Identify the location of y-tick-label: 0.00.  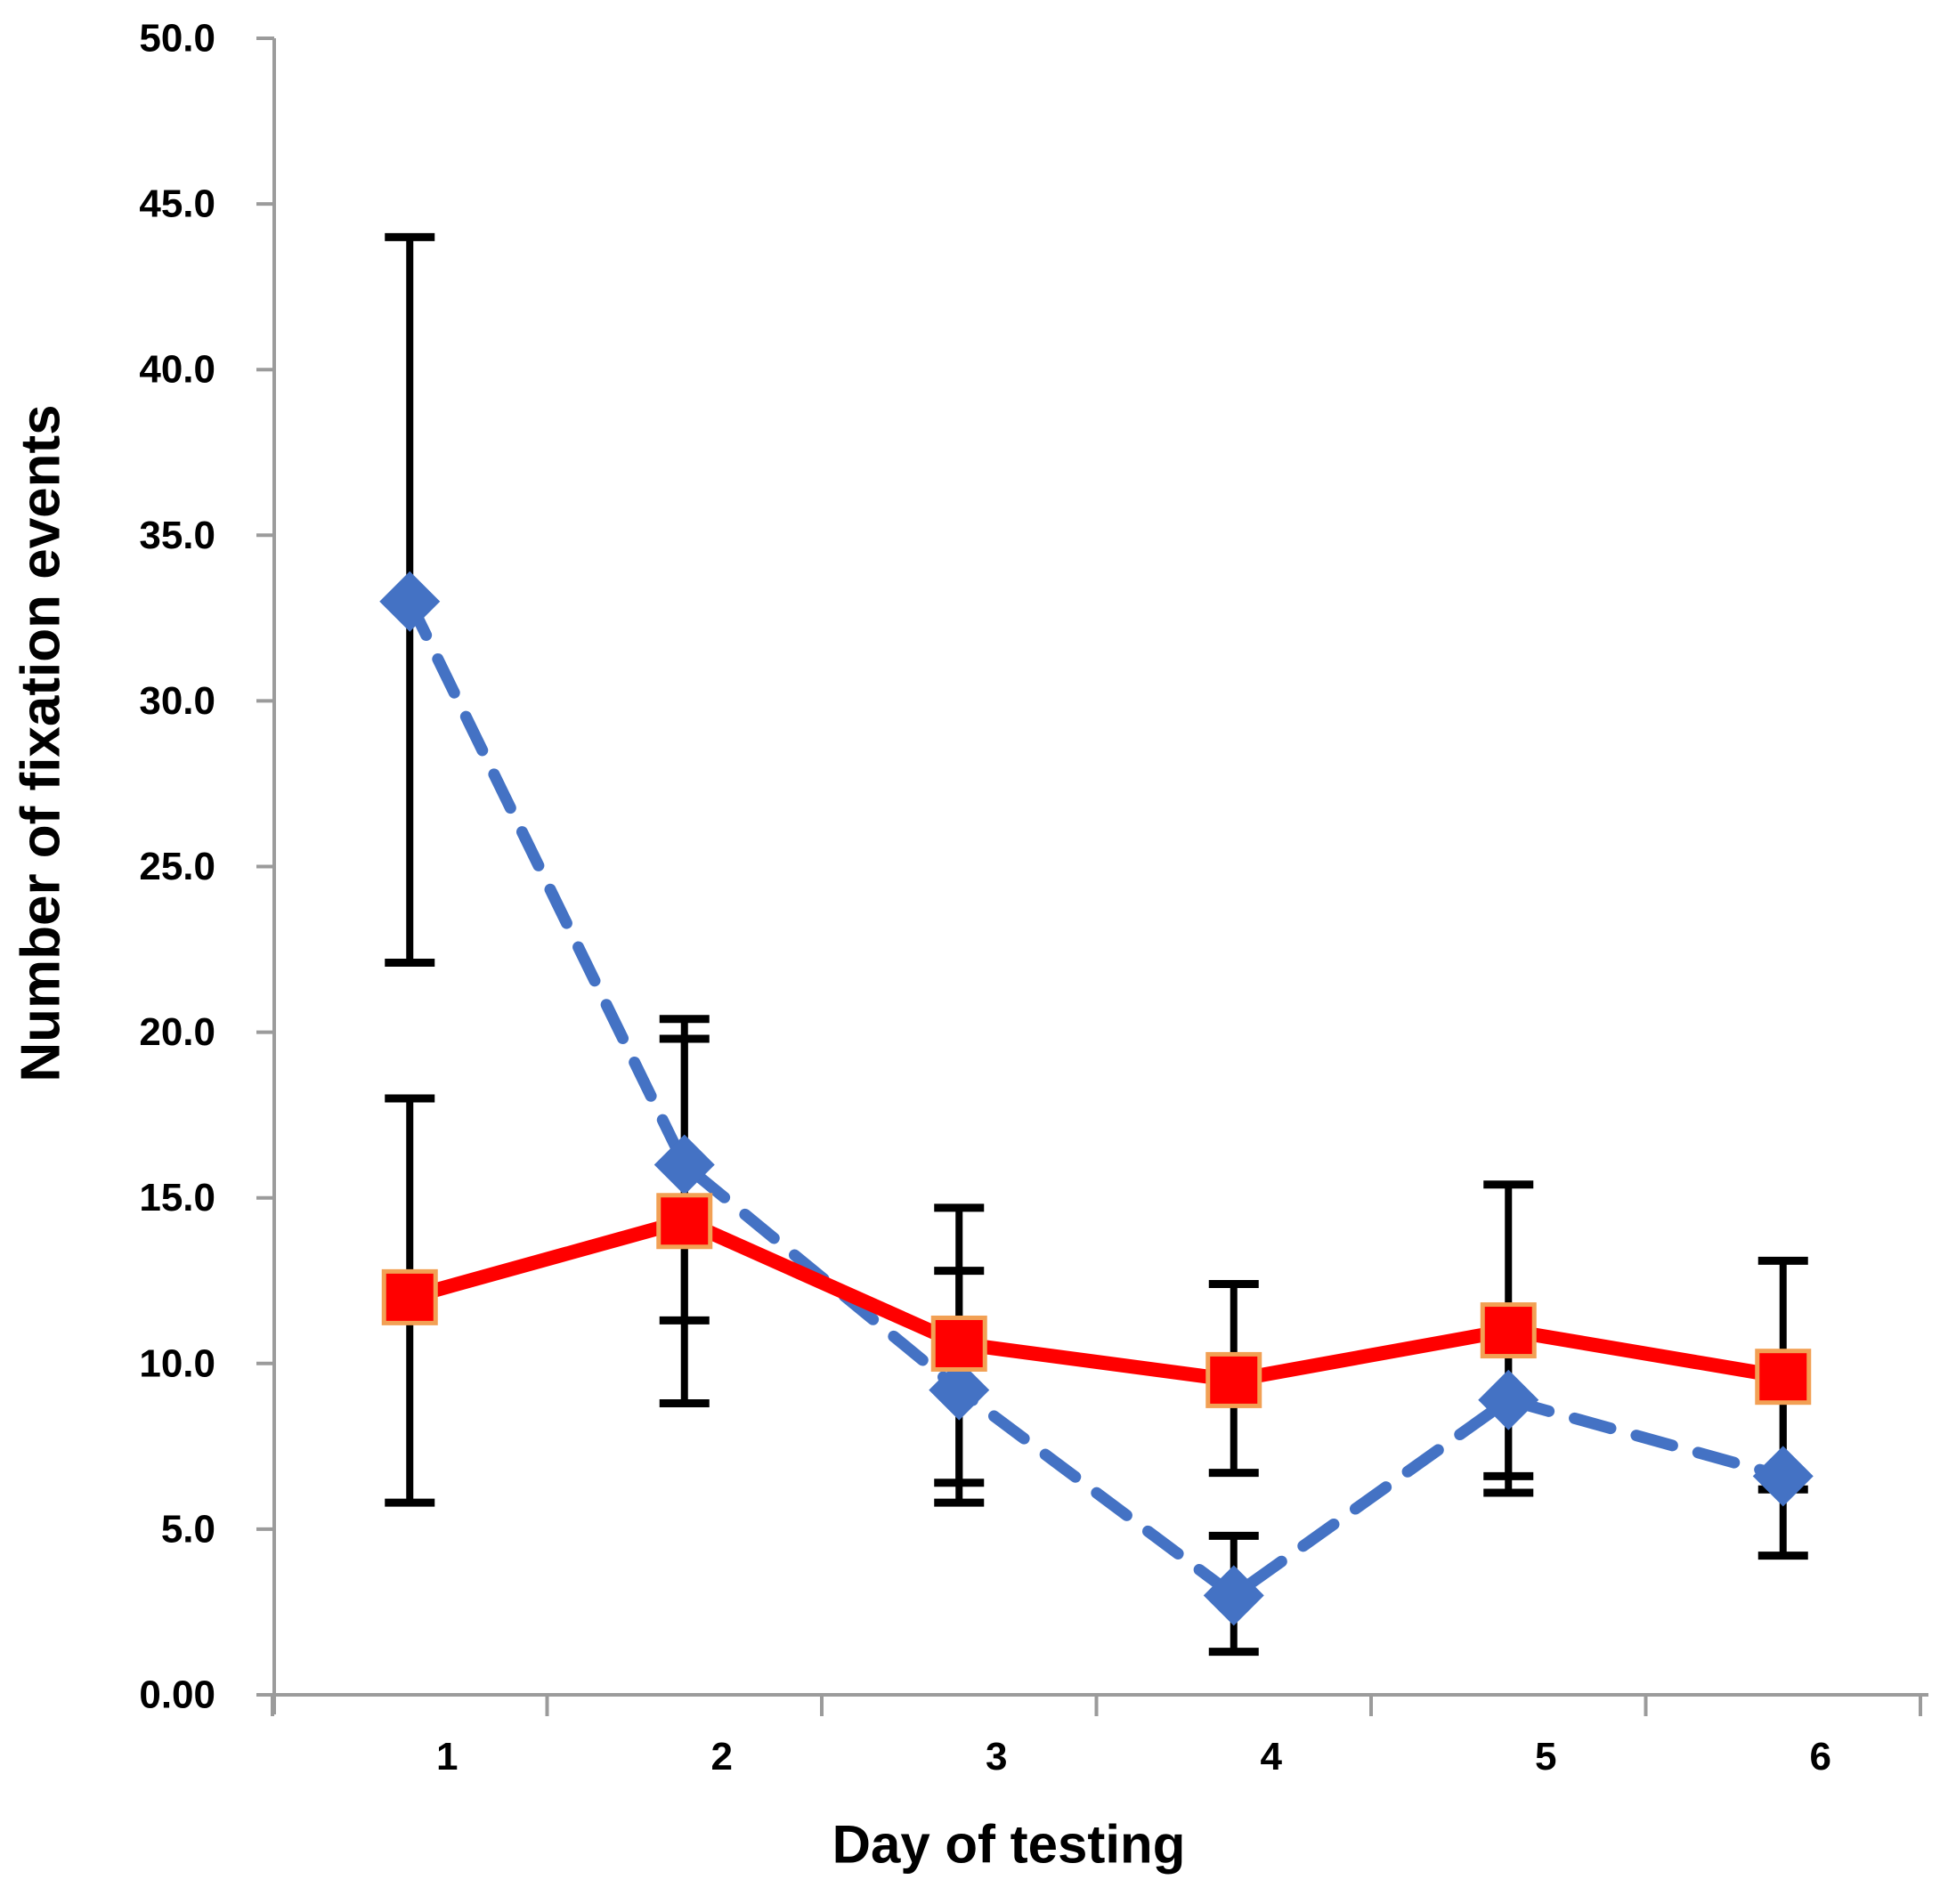
(177, 1695).